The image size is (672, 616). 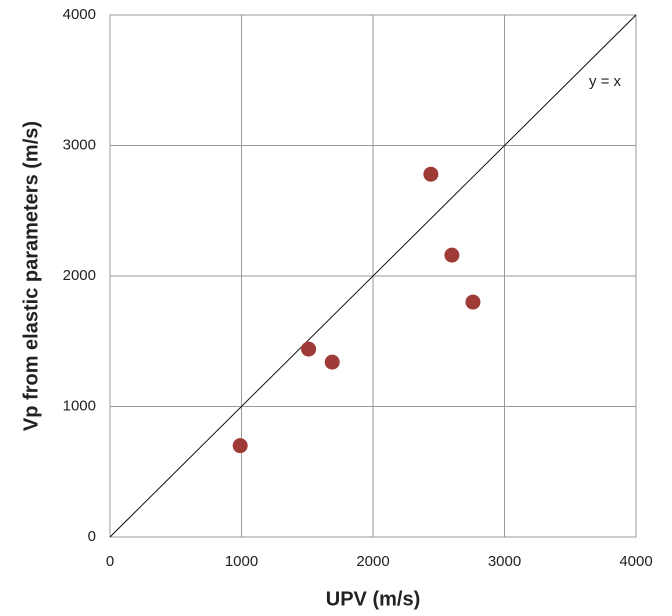 What do you see at coordinates (372, 561) in the screenshot?
I see `x-tick-label: 2000` at bounding box center [372, 561].